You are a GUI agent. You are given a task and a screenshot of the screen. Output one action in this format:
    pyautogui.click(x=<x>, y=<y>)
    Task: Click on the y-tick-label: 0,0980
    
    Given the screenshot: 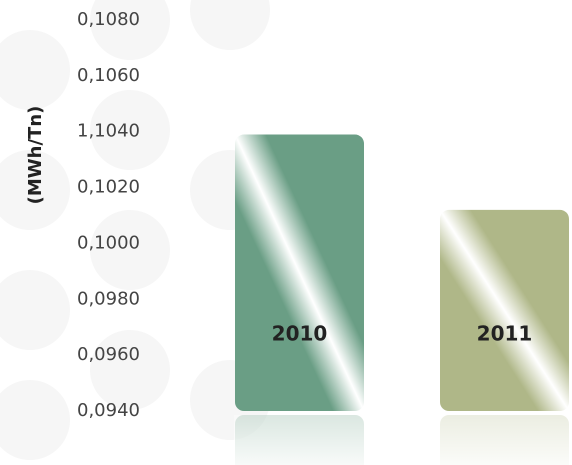 What is the action you would take?
    pyautogui.click(x=108, y=298)
    